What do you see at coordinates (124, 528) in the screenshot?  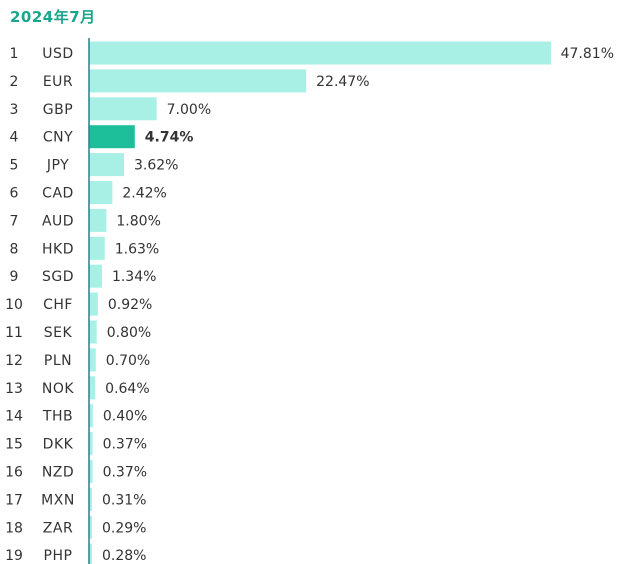 I see `value-label: 0.29%` at bounding box center [124, 528].